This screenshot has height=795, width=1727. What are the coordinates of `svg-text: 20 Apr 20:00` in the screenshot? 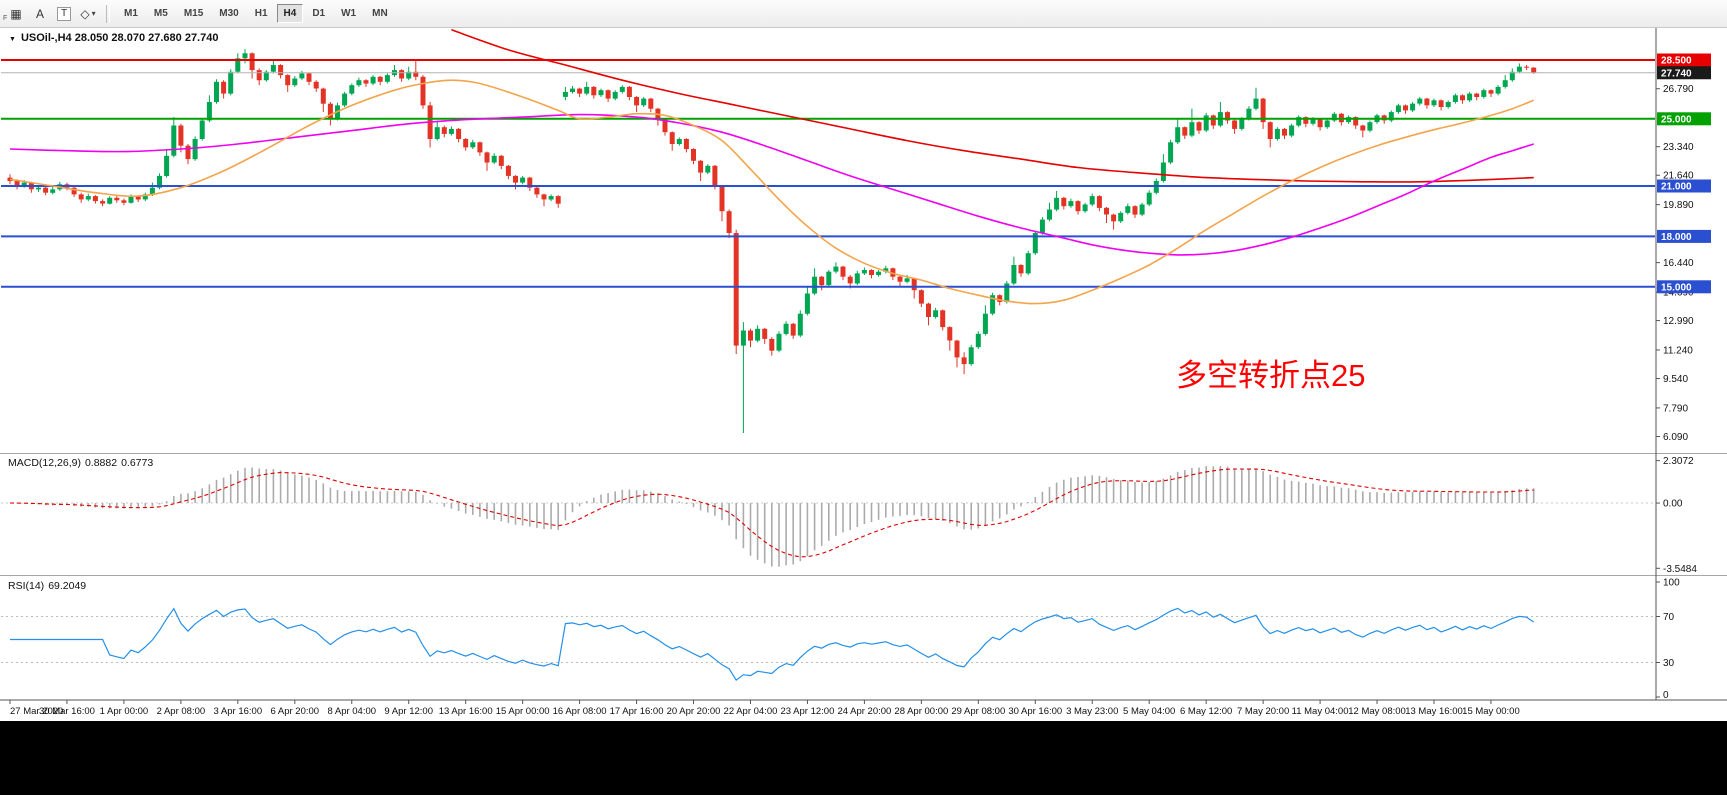 It's located at (694, 711).